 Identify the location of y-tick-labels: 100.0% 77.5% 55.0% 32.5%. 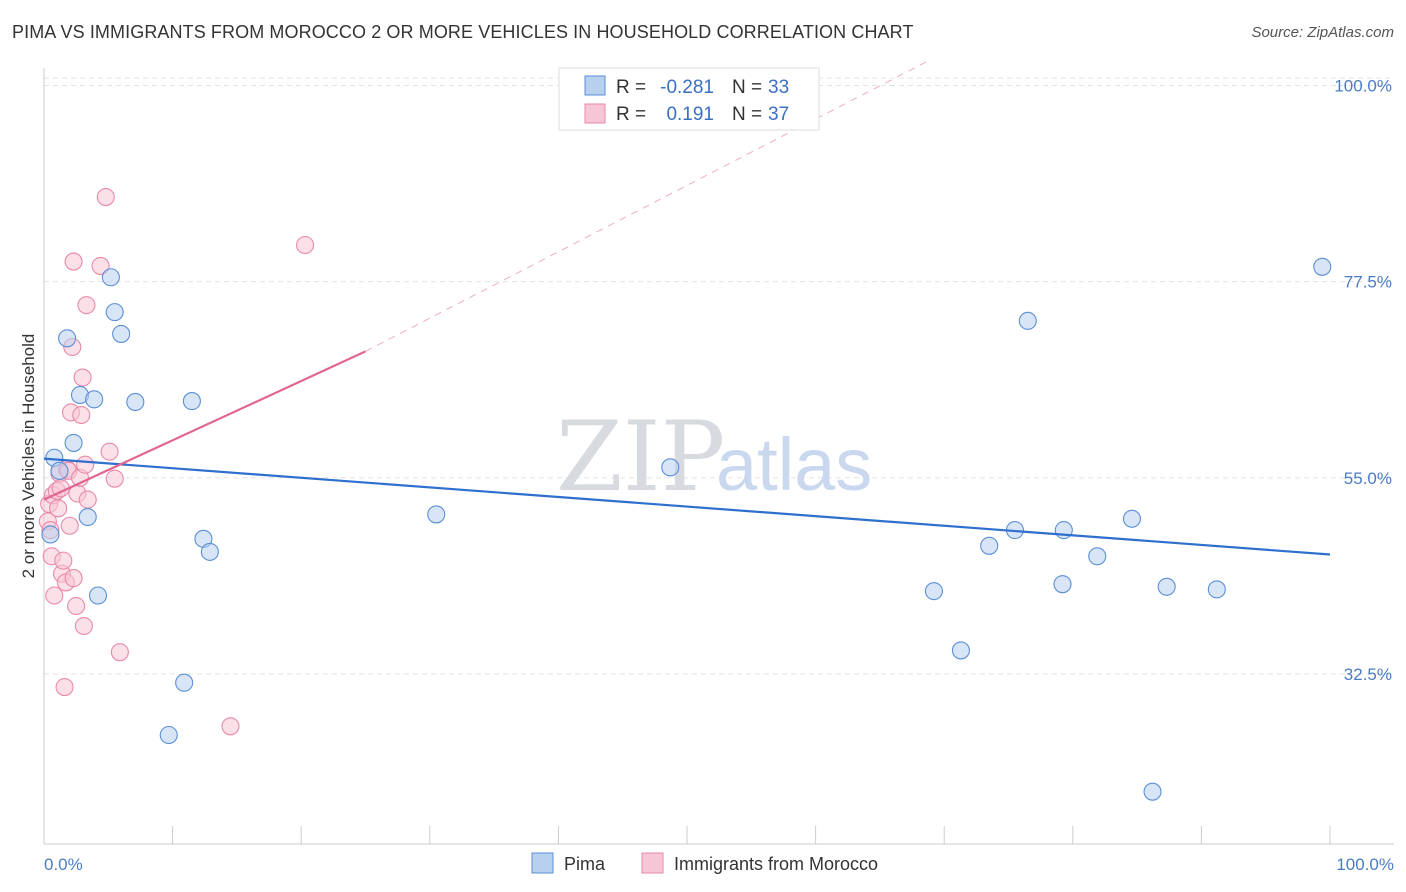
(1363, 380).